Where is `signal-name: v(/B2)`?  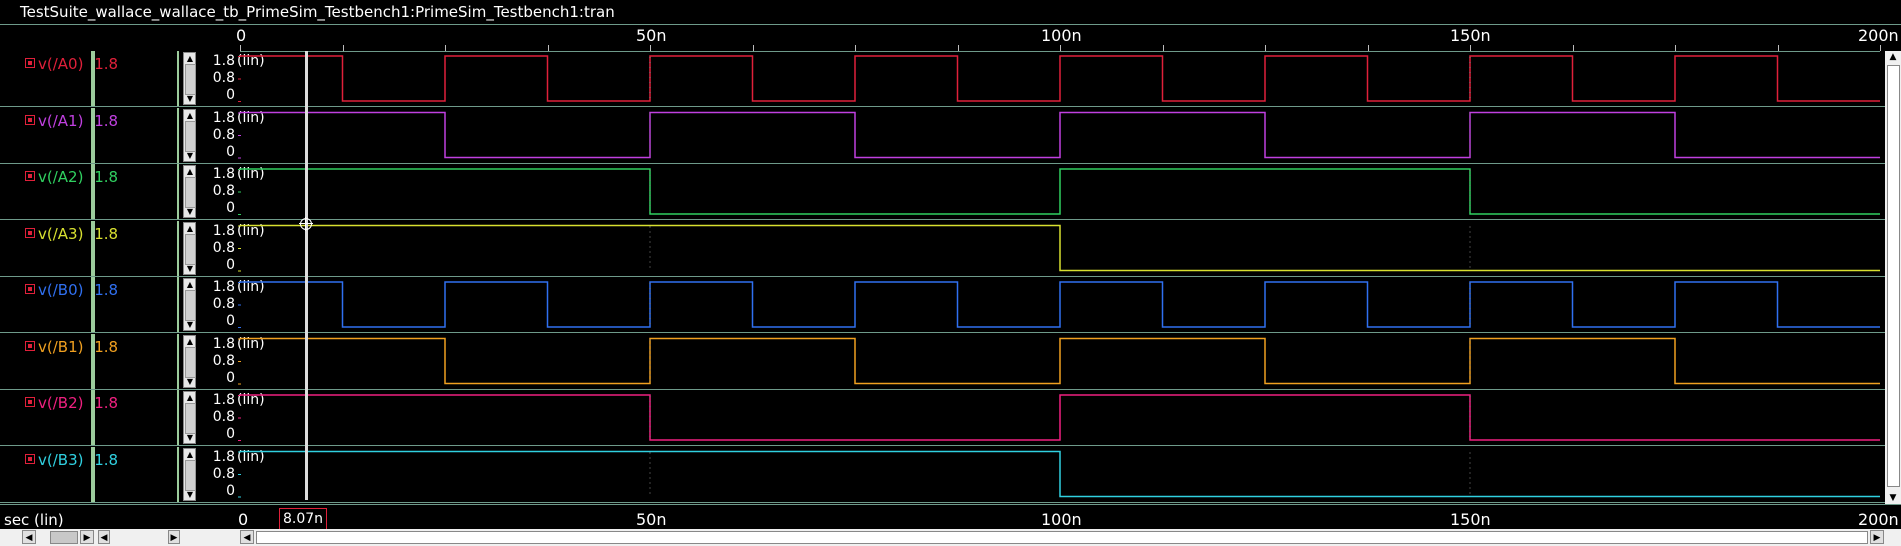 signal-name: v(/B2) is located at coordinates (61, 403).